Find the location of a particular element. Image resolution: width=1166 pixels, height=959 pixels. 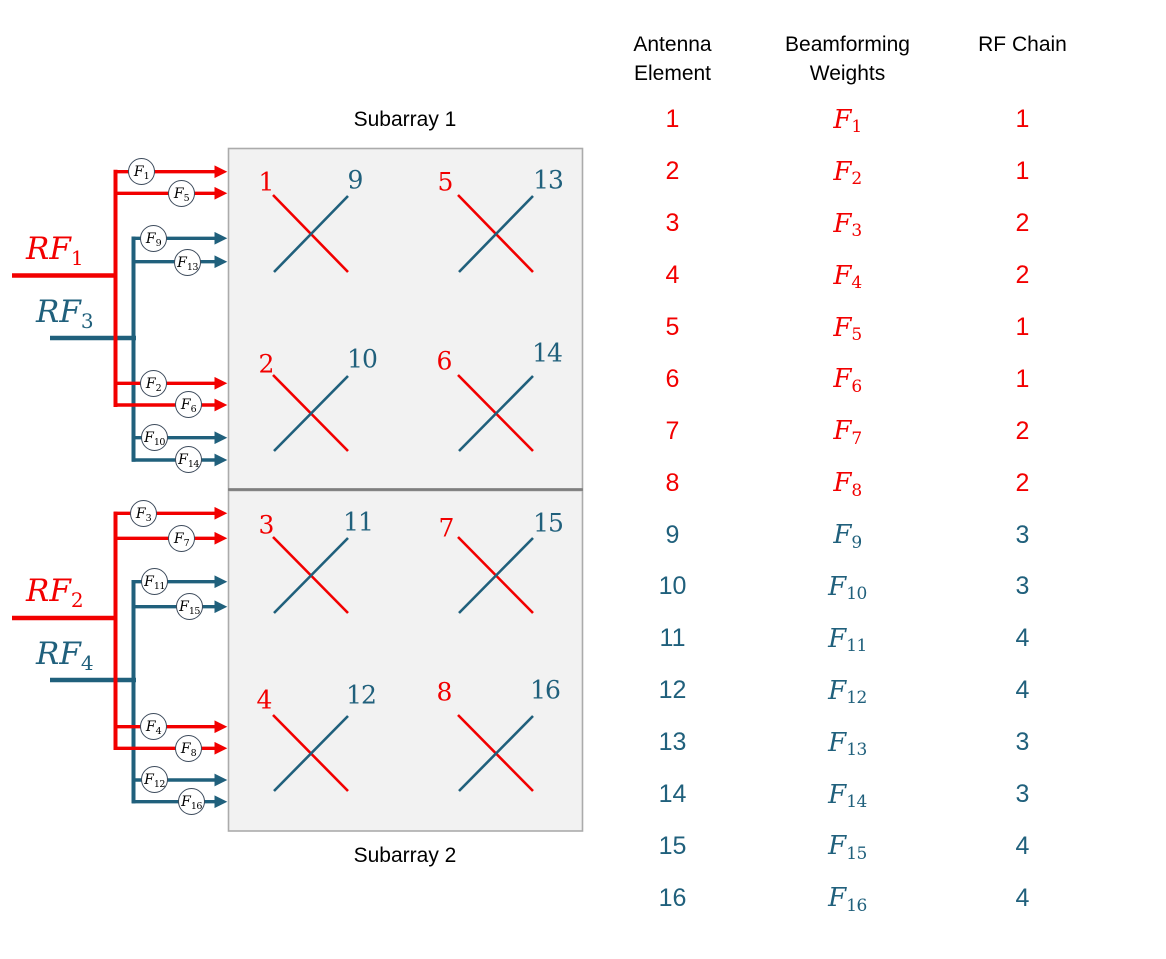

antenna-15-dipole is located at coordinates (496, 575).